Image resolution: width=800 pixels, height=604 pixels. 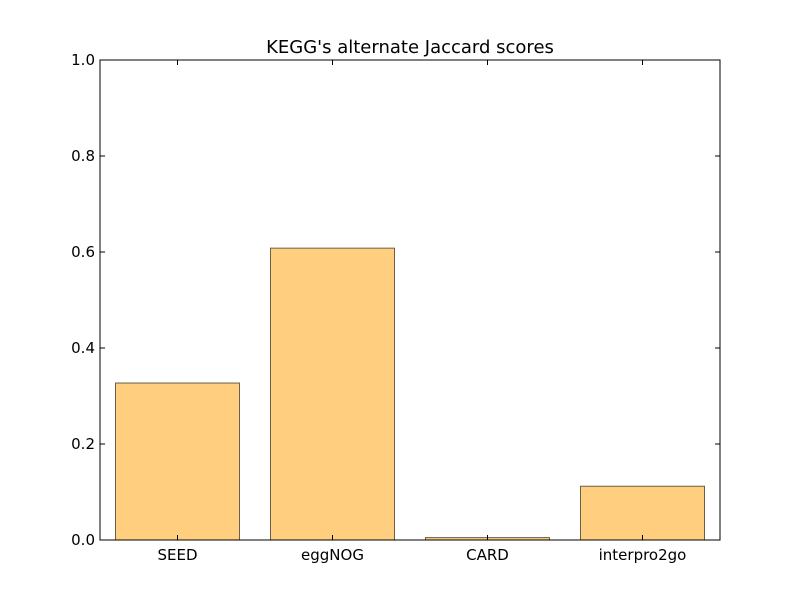 What do you see at coordinates (177, 461) in the screenshot?
I see `bar-seed` at bounding box center [177, 461].